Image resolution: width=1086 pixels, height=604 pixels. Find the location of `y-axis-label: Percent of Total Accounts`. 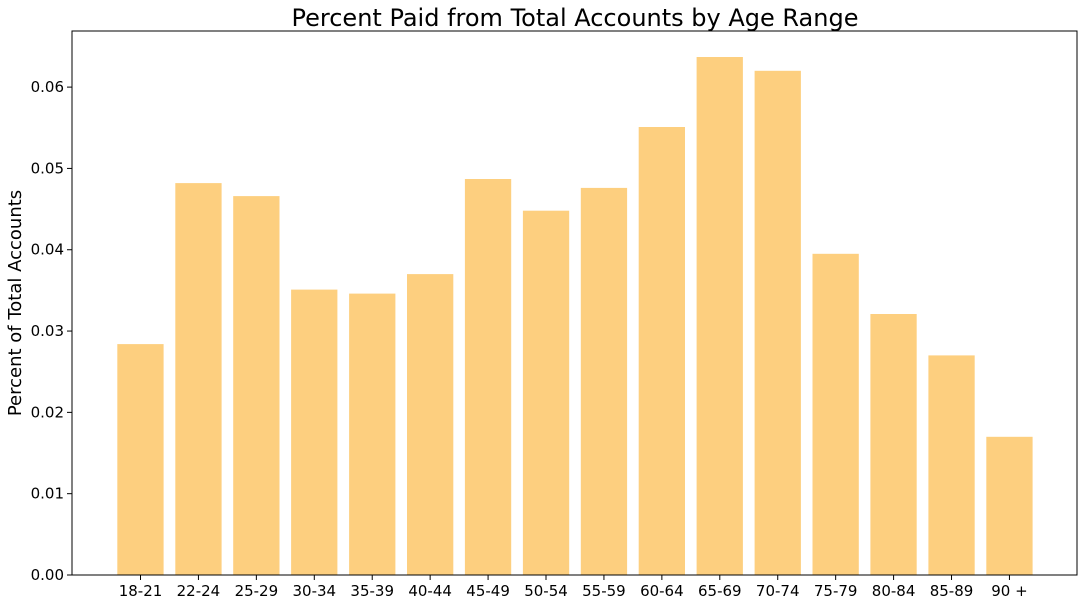

y-axis-label: Percent of Total Accounts is located at coordinates (15, 303).